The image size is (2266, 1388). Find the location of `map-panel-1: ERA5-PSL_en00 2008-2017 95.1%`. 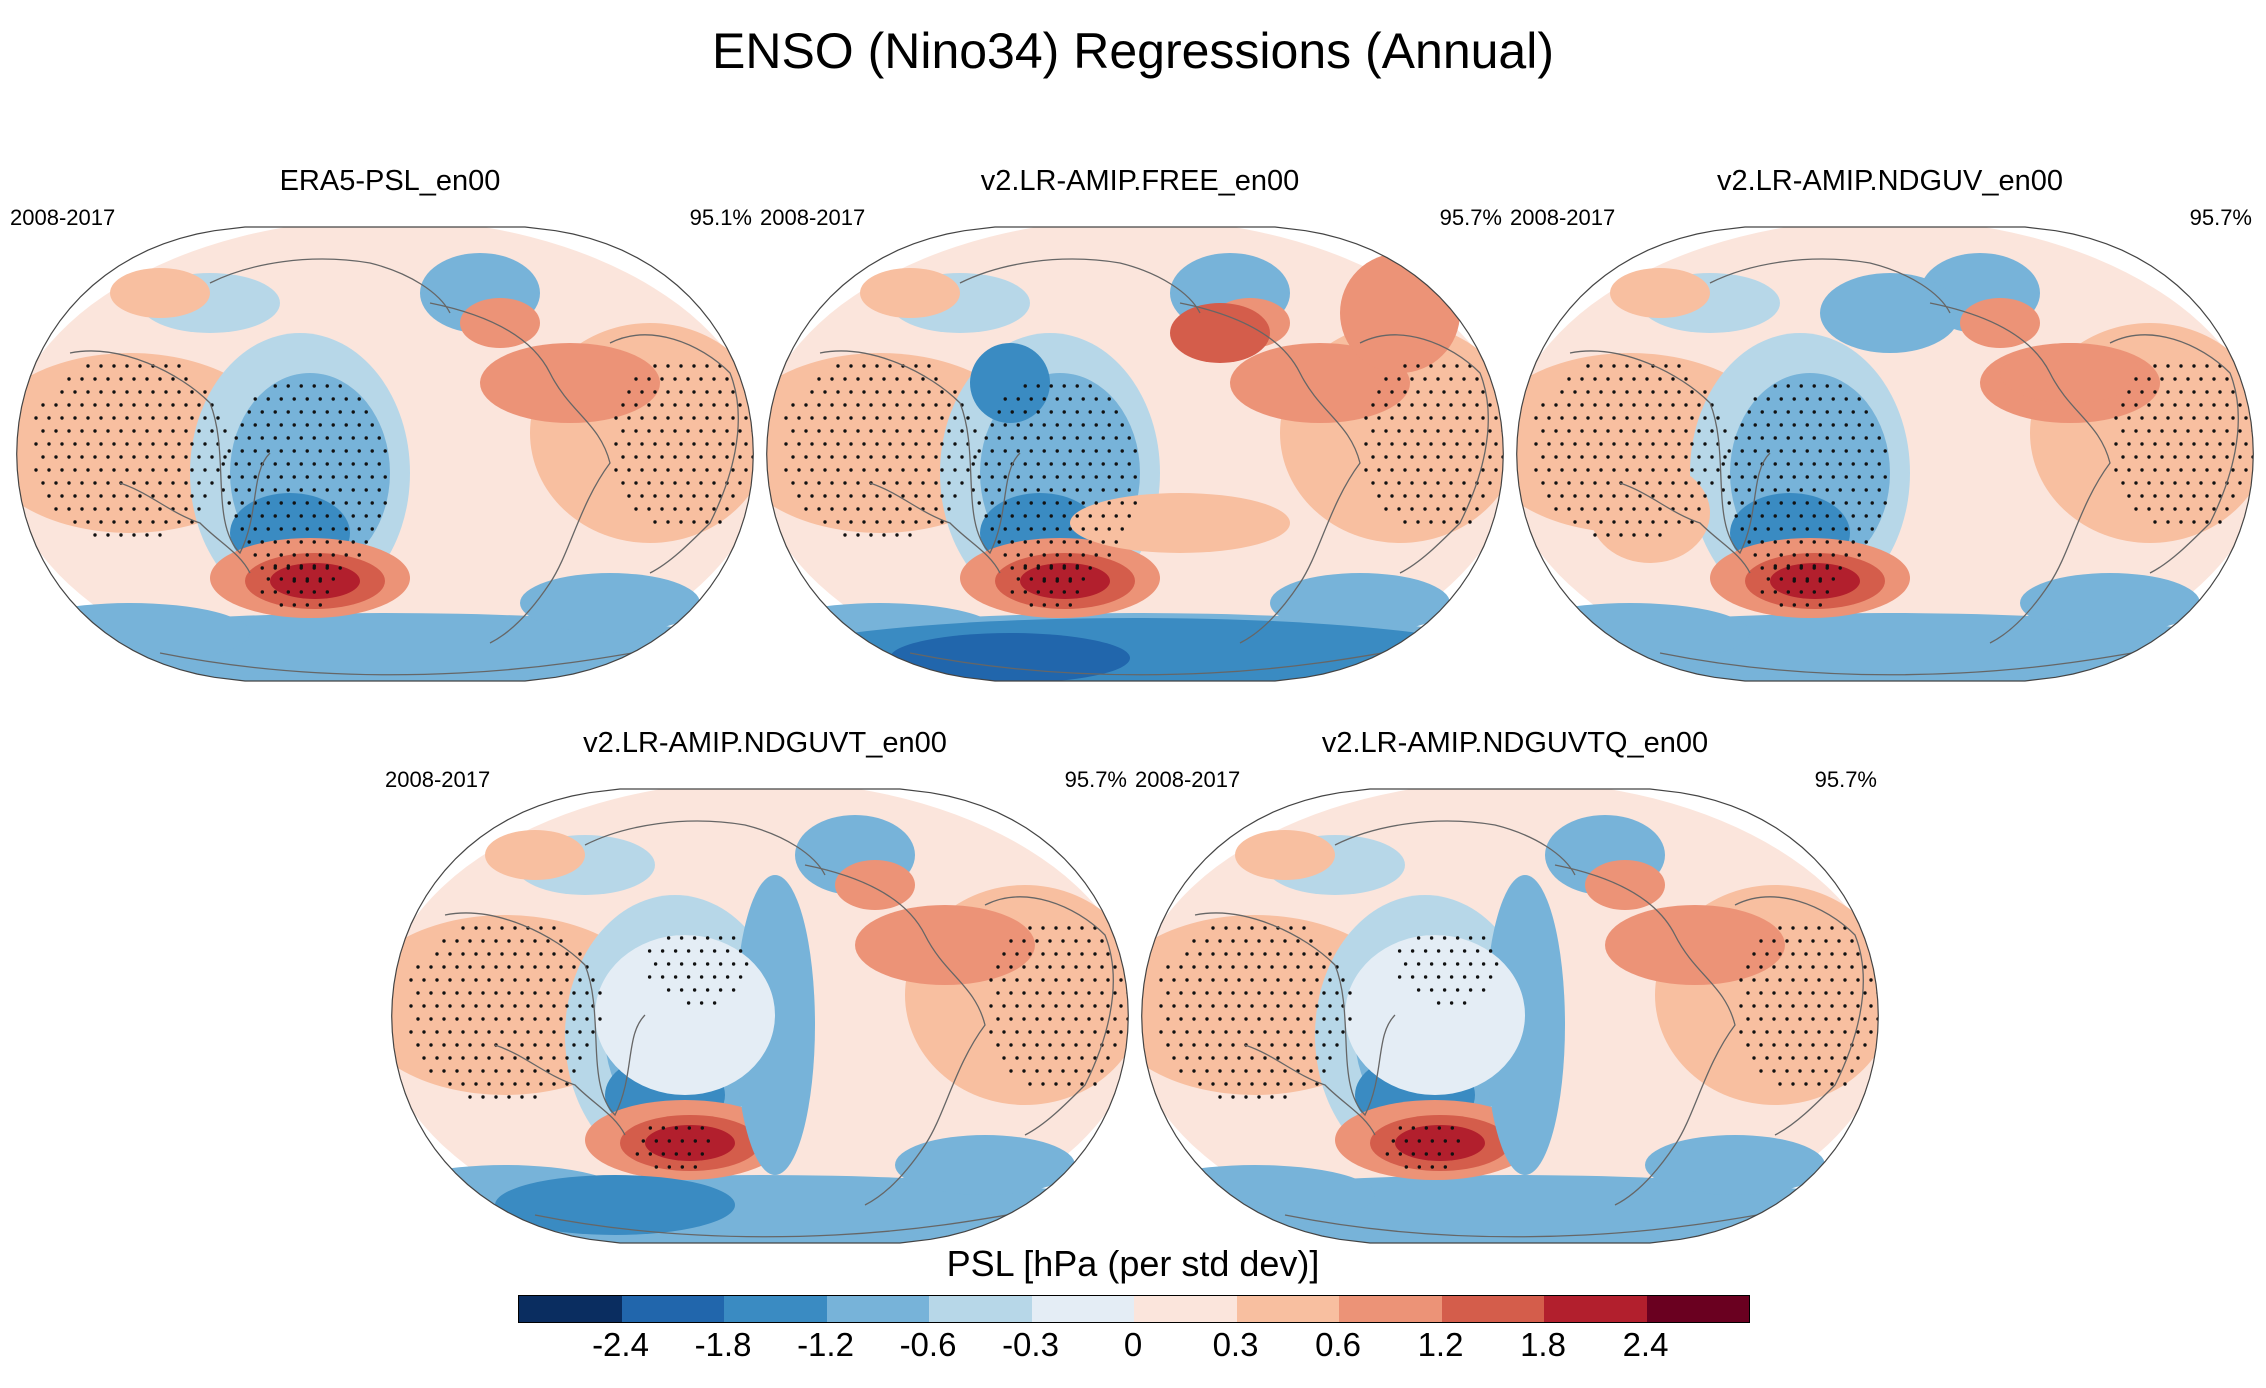

map-panel-1: ERA5-PSL_en00 2008-2017 95.1% is located at coordinates (390, 423).